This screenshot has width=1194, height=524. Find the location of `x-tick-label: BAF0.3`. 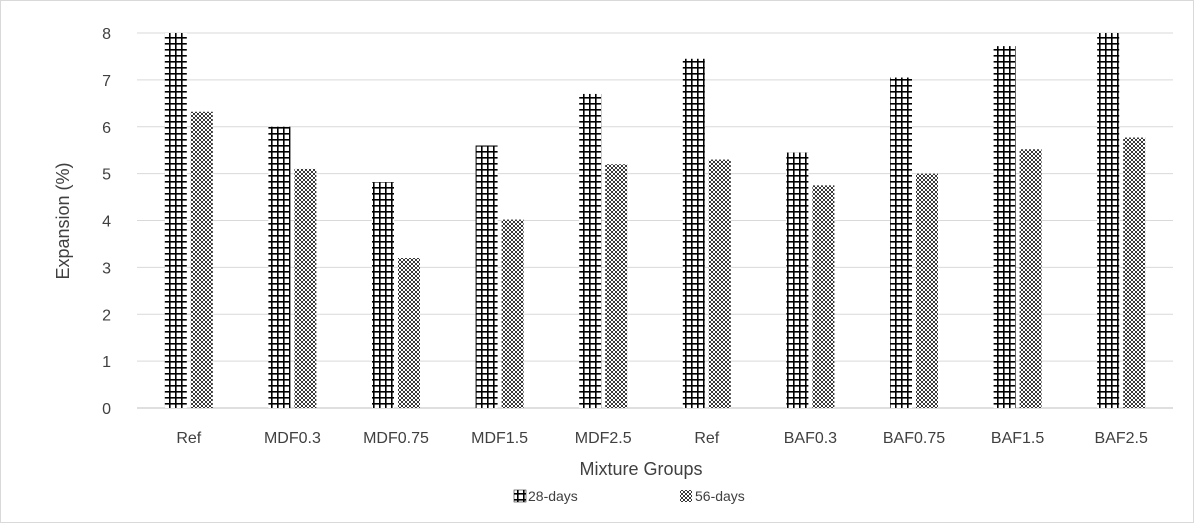

x-tick-label: BAF0.3 is located at coordinates (810, 438).